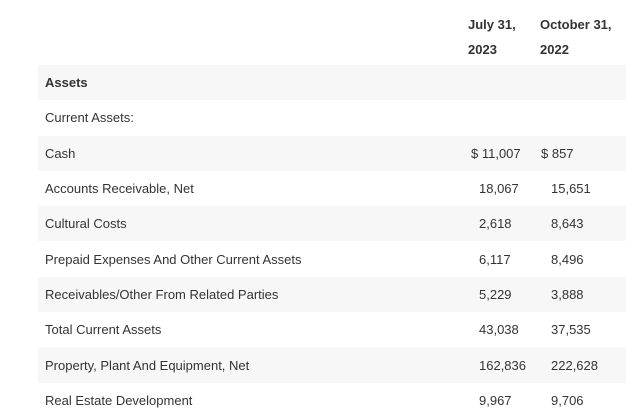 The height and width of the screenshot is (418, 626). Describe the element at coordinates (495, 400) in the screenshot. I see `cell-value: 9,967` at that location.